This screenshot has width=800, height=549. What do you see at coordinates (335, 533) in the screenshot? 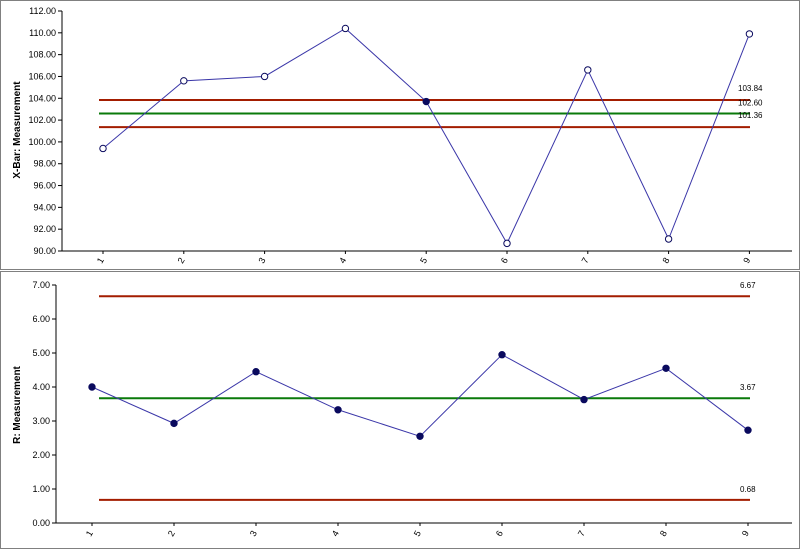
I see `r-x-tick-label: 4` at bounding box center [335, 533].